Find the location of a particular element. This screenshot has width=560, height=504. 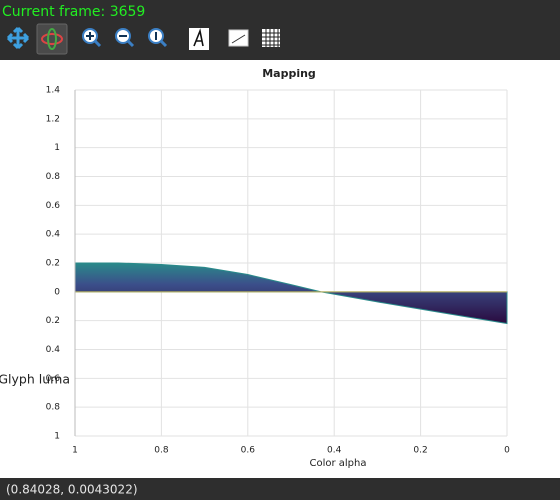

tool-rotate is located at coordinates (52, 39).